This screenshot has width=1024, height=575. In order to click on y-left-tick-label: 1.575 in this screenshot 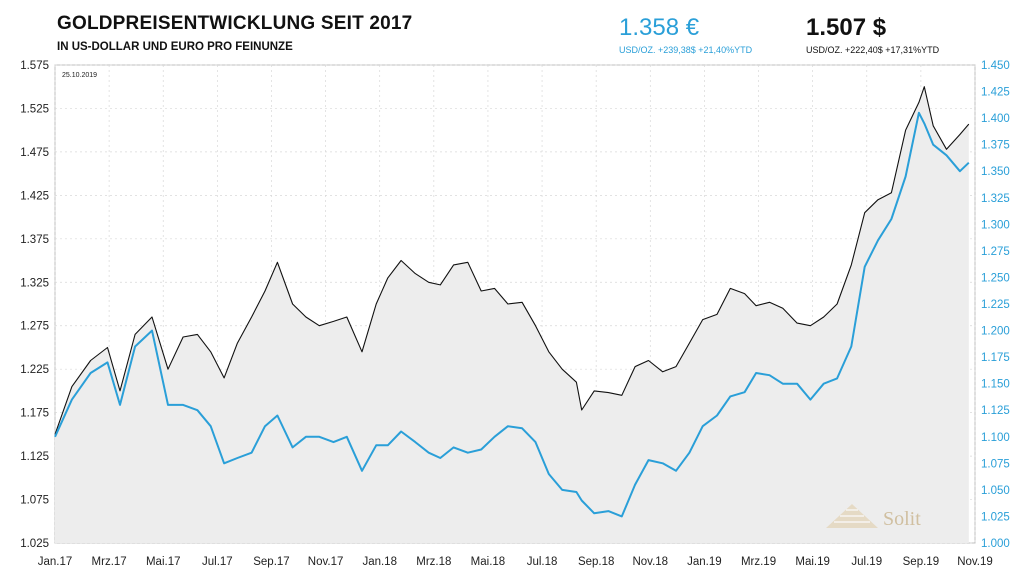, I will do `click(34, 66)`.